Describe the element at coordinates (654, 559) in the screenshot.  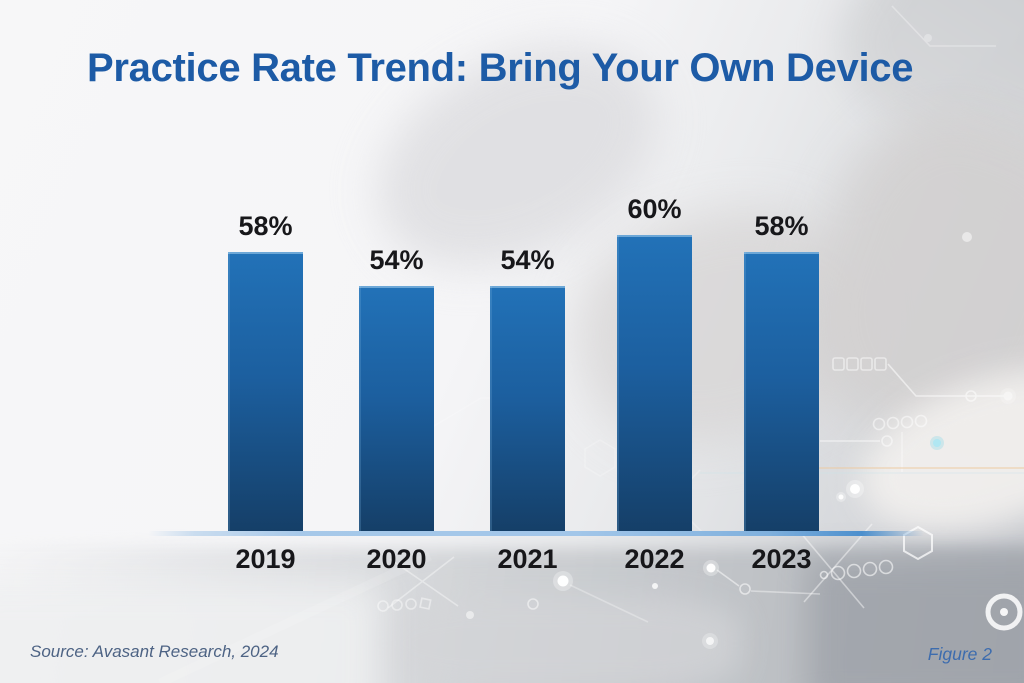
I see `x-axis-label: 2022` at that location.